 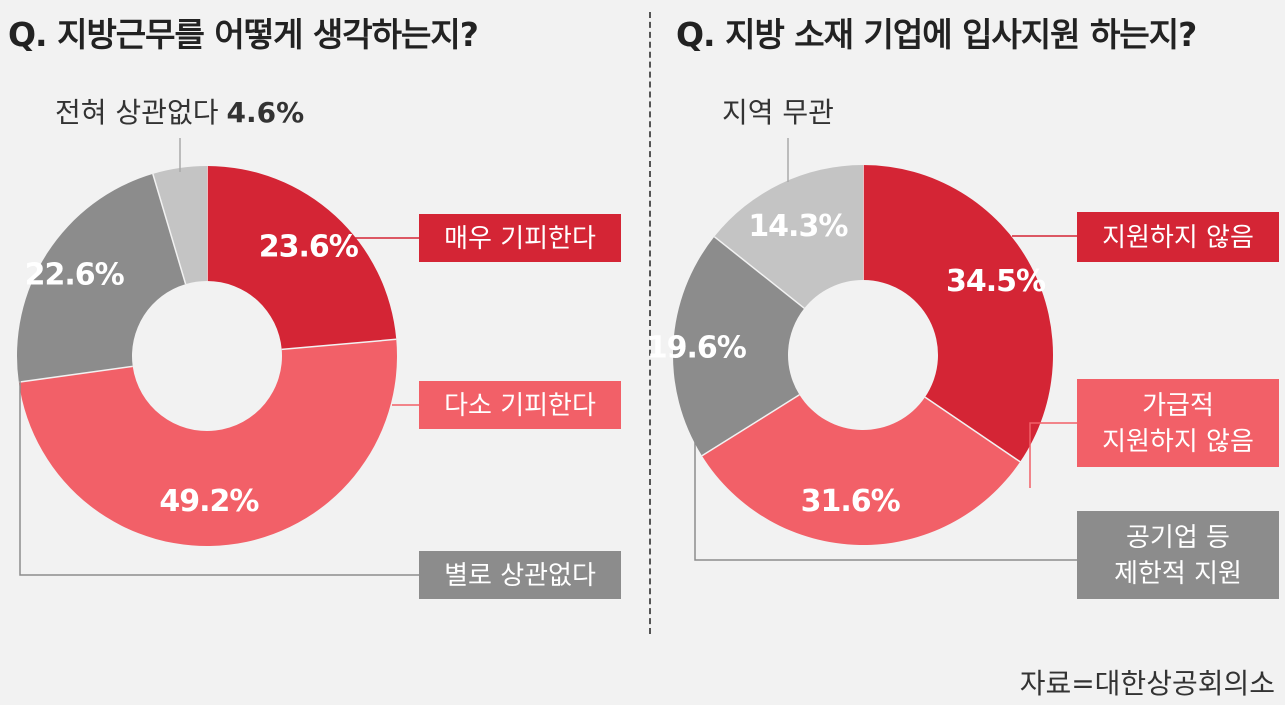 I want to click on chart-title-left: Q. 지방근무를 어떻게 생각하는지?, so click(x=243, y=34).